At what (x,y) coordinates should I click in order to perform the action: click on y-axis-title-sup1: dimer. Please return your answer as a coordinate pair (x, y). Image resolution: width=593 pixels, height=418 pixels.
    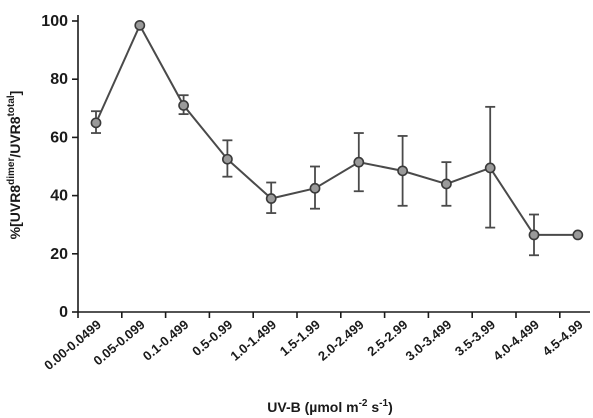
    Looking at the image, I should click on (11, 171).